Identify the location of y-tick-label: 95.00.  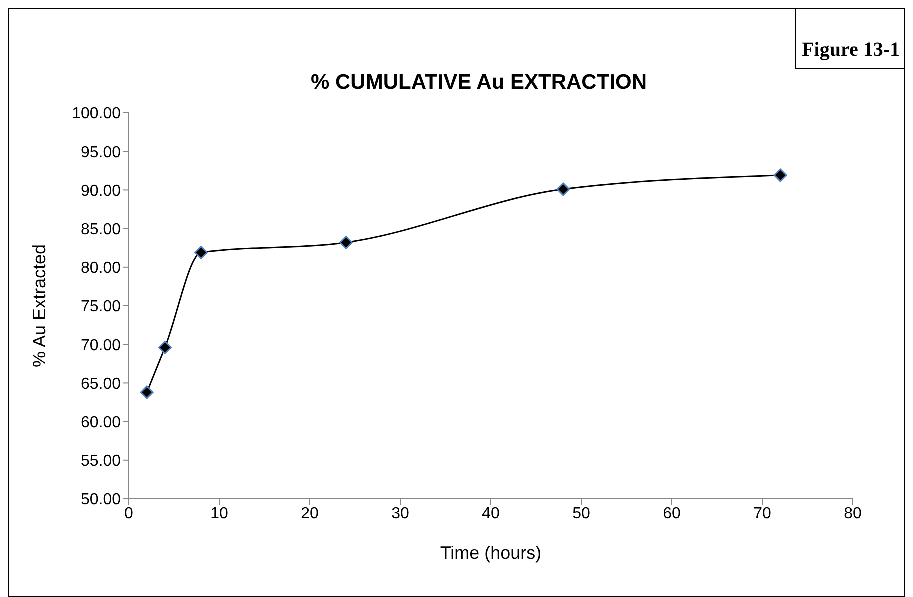
(101, 153).